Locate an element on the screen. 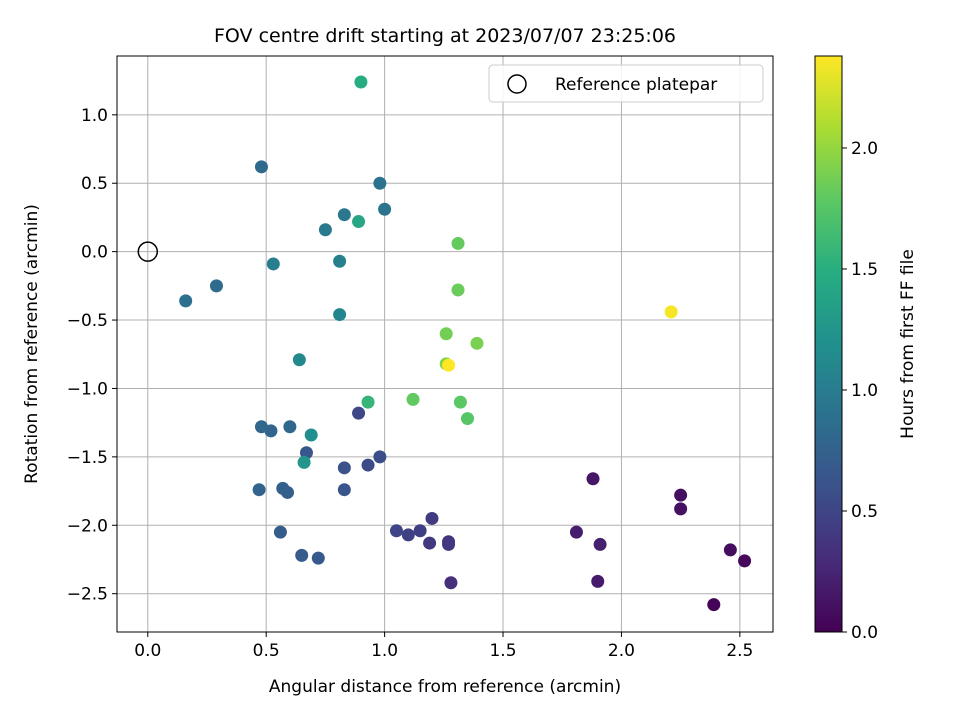 Image resolution: width=960 pixels, height=720 pixels. x-axis-label: Angular distance from reference (arcmin) is located at coordinates (445, 687).